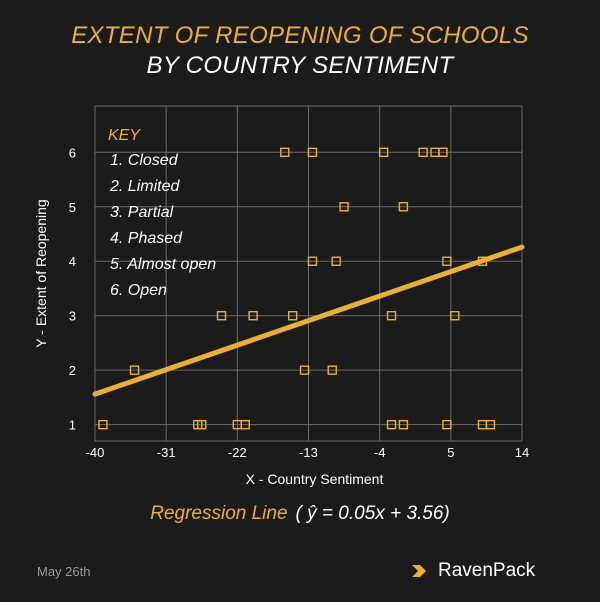 The image size is (600, 602). What do you see at coordinates (146, 238) in the screenshot?
I see `key-item: 4. Phased` at bounding box center [146, 238].